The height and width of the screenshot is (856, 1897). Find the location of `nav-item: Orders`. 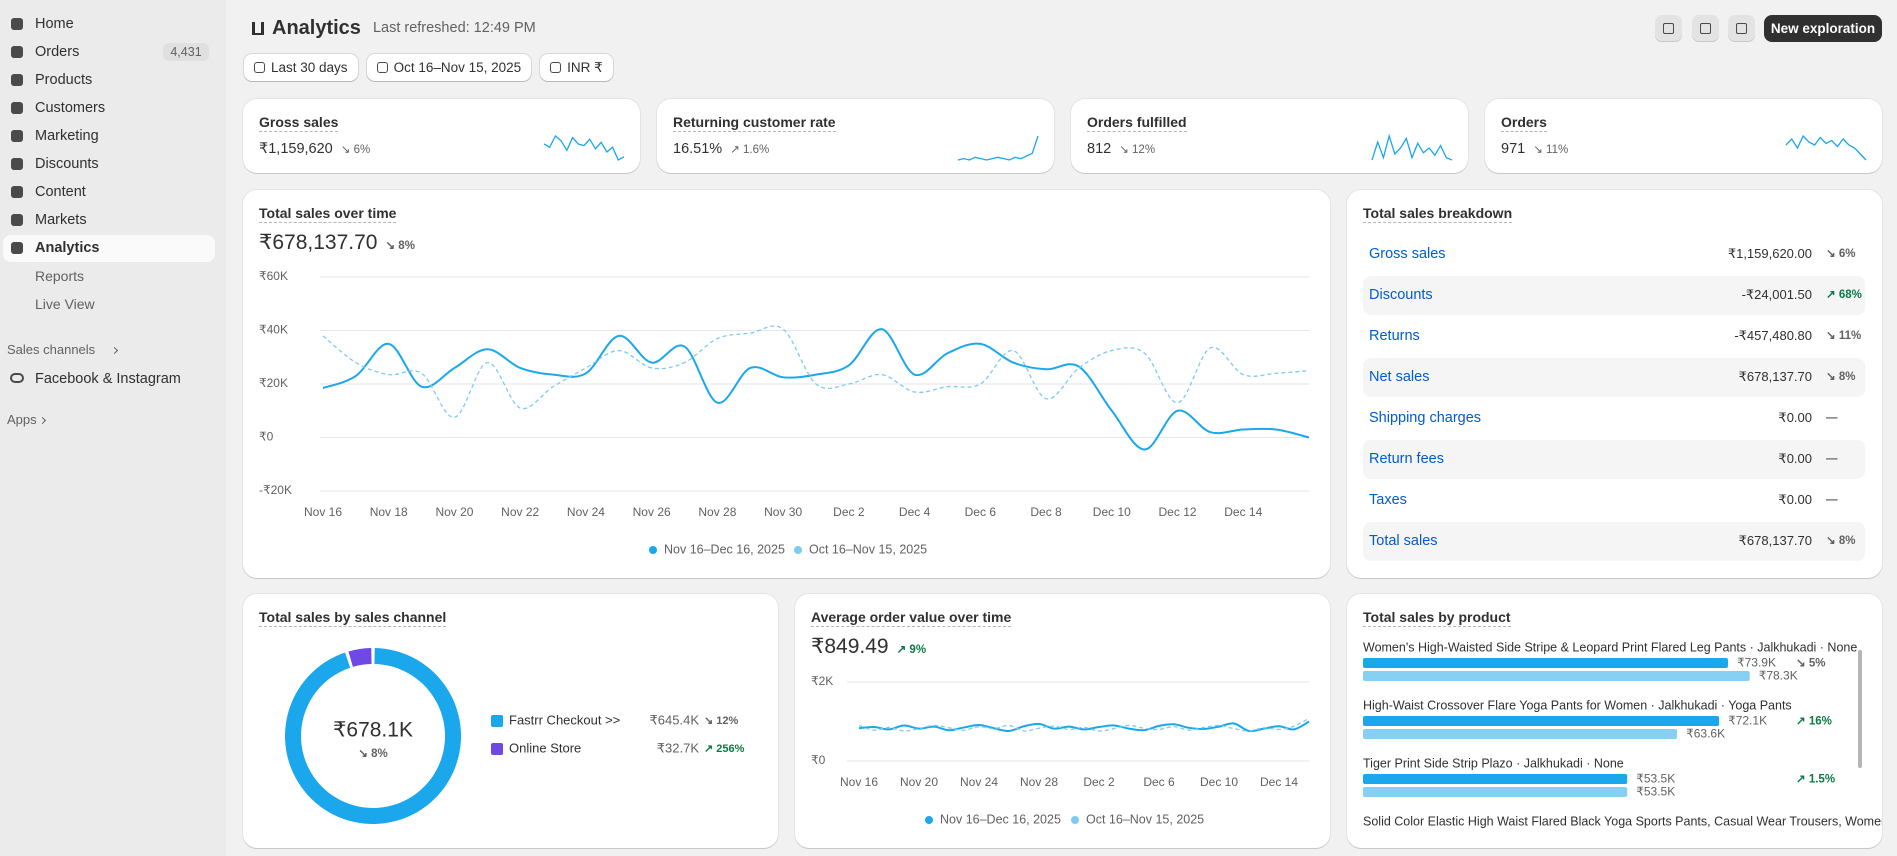

nav-item: Orders is located at coordinates (57, 52).